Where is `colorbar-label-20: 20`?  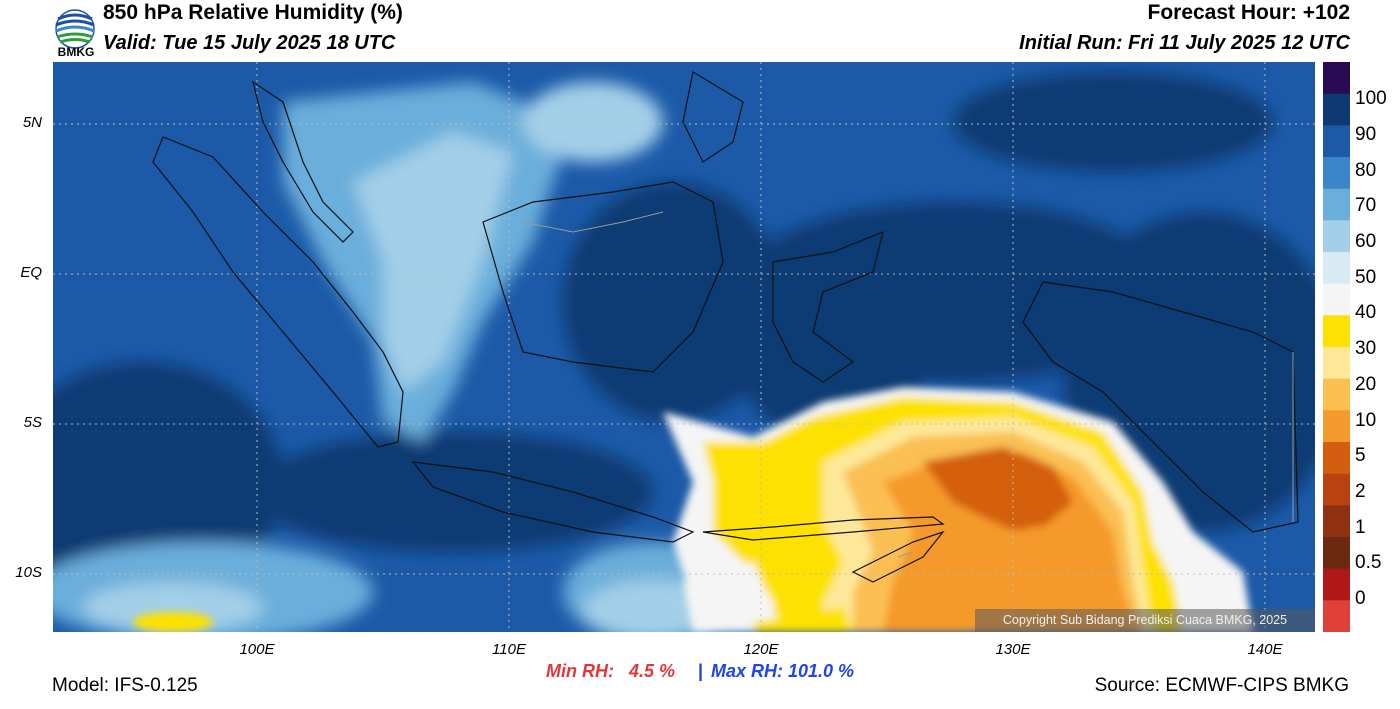
colorbar-label-20: 20 is located at coordinates (1366, 384).